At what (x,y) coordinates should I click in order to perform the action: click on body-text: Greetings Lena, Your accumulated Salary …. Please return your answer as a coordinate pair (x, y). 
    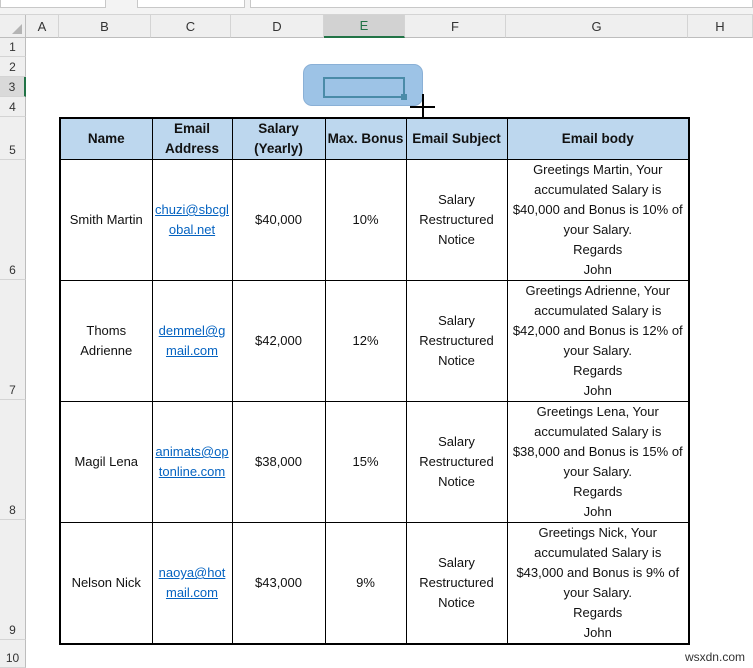
    Looking at the image, I should click on (597, 441).